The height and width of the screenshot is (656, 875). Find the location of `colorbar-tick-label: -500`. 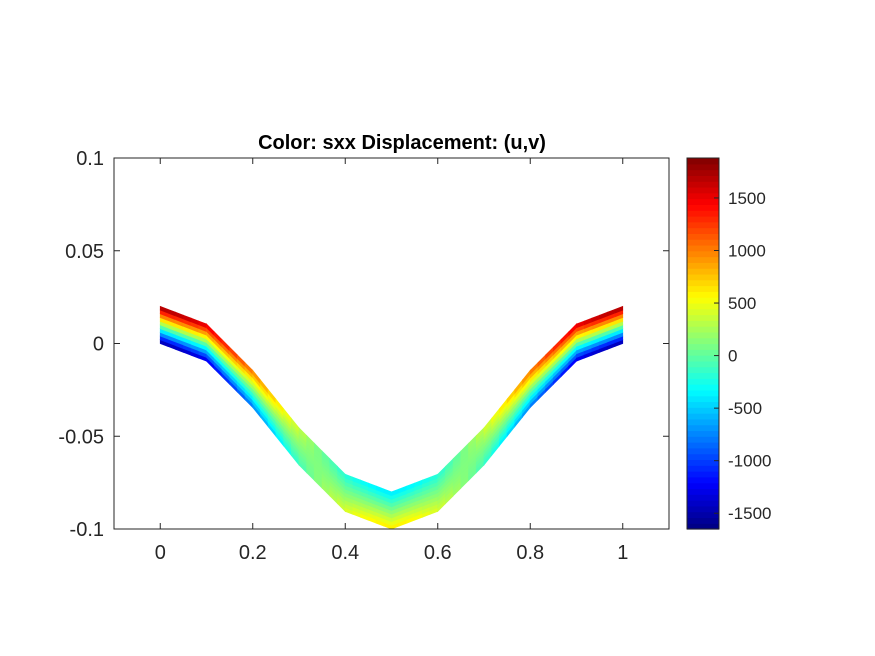

colorbar-tick-label: -500 is located at coordinates (745, 408).